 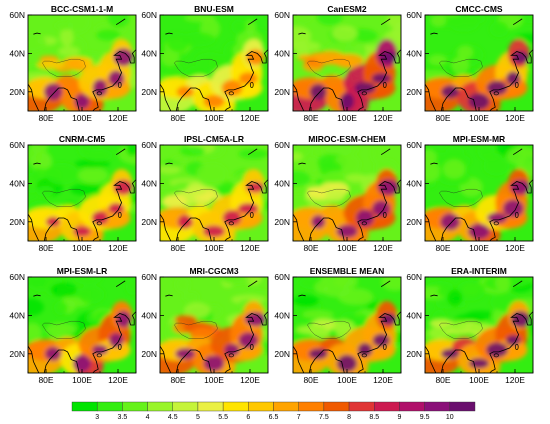 What do you see at coordinates (213, 271) in the screenshot?
I see `panel-title: MRI-CGCM3` at bounding box center [213, 271].